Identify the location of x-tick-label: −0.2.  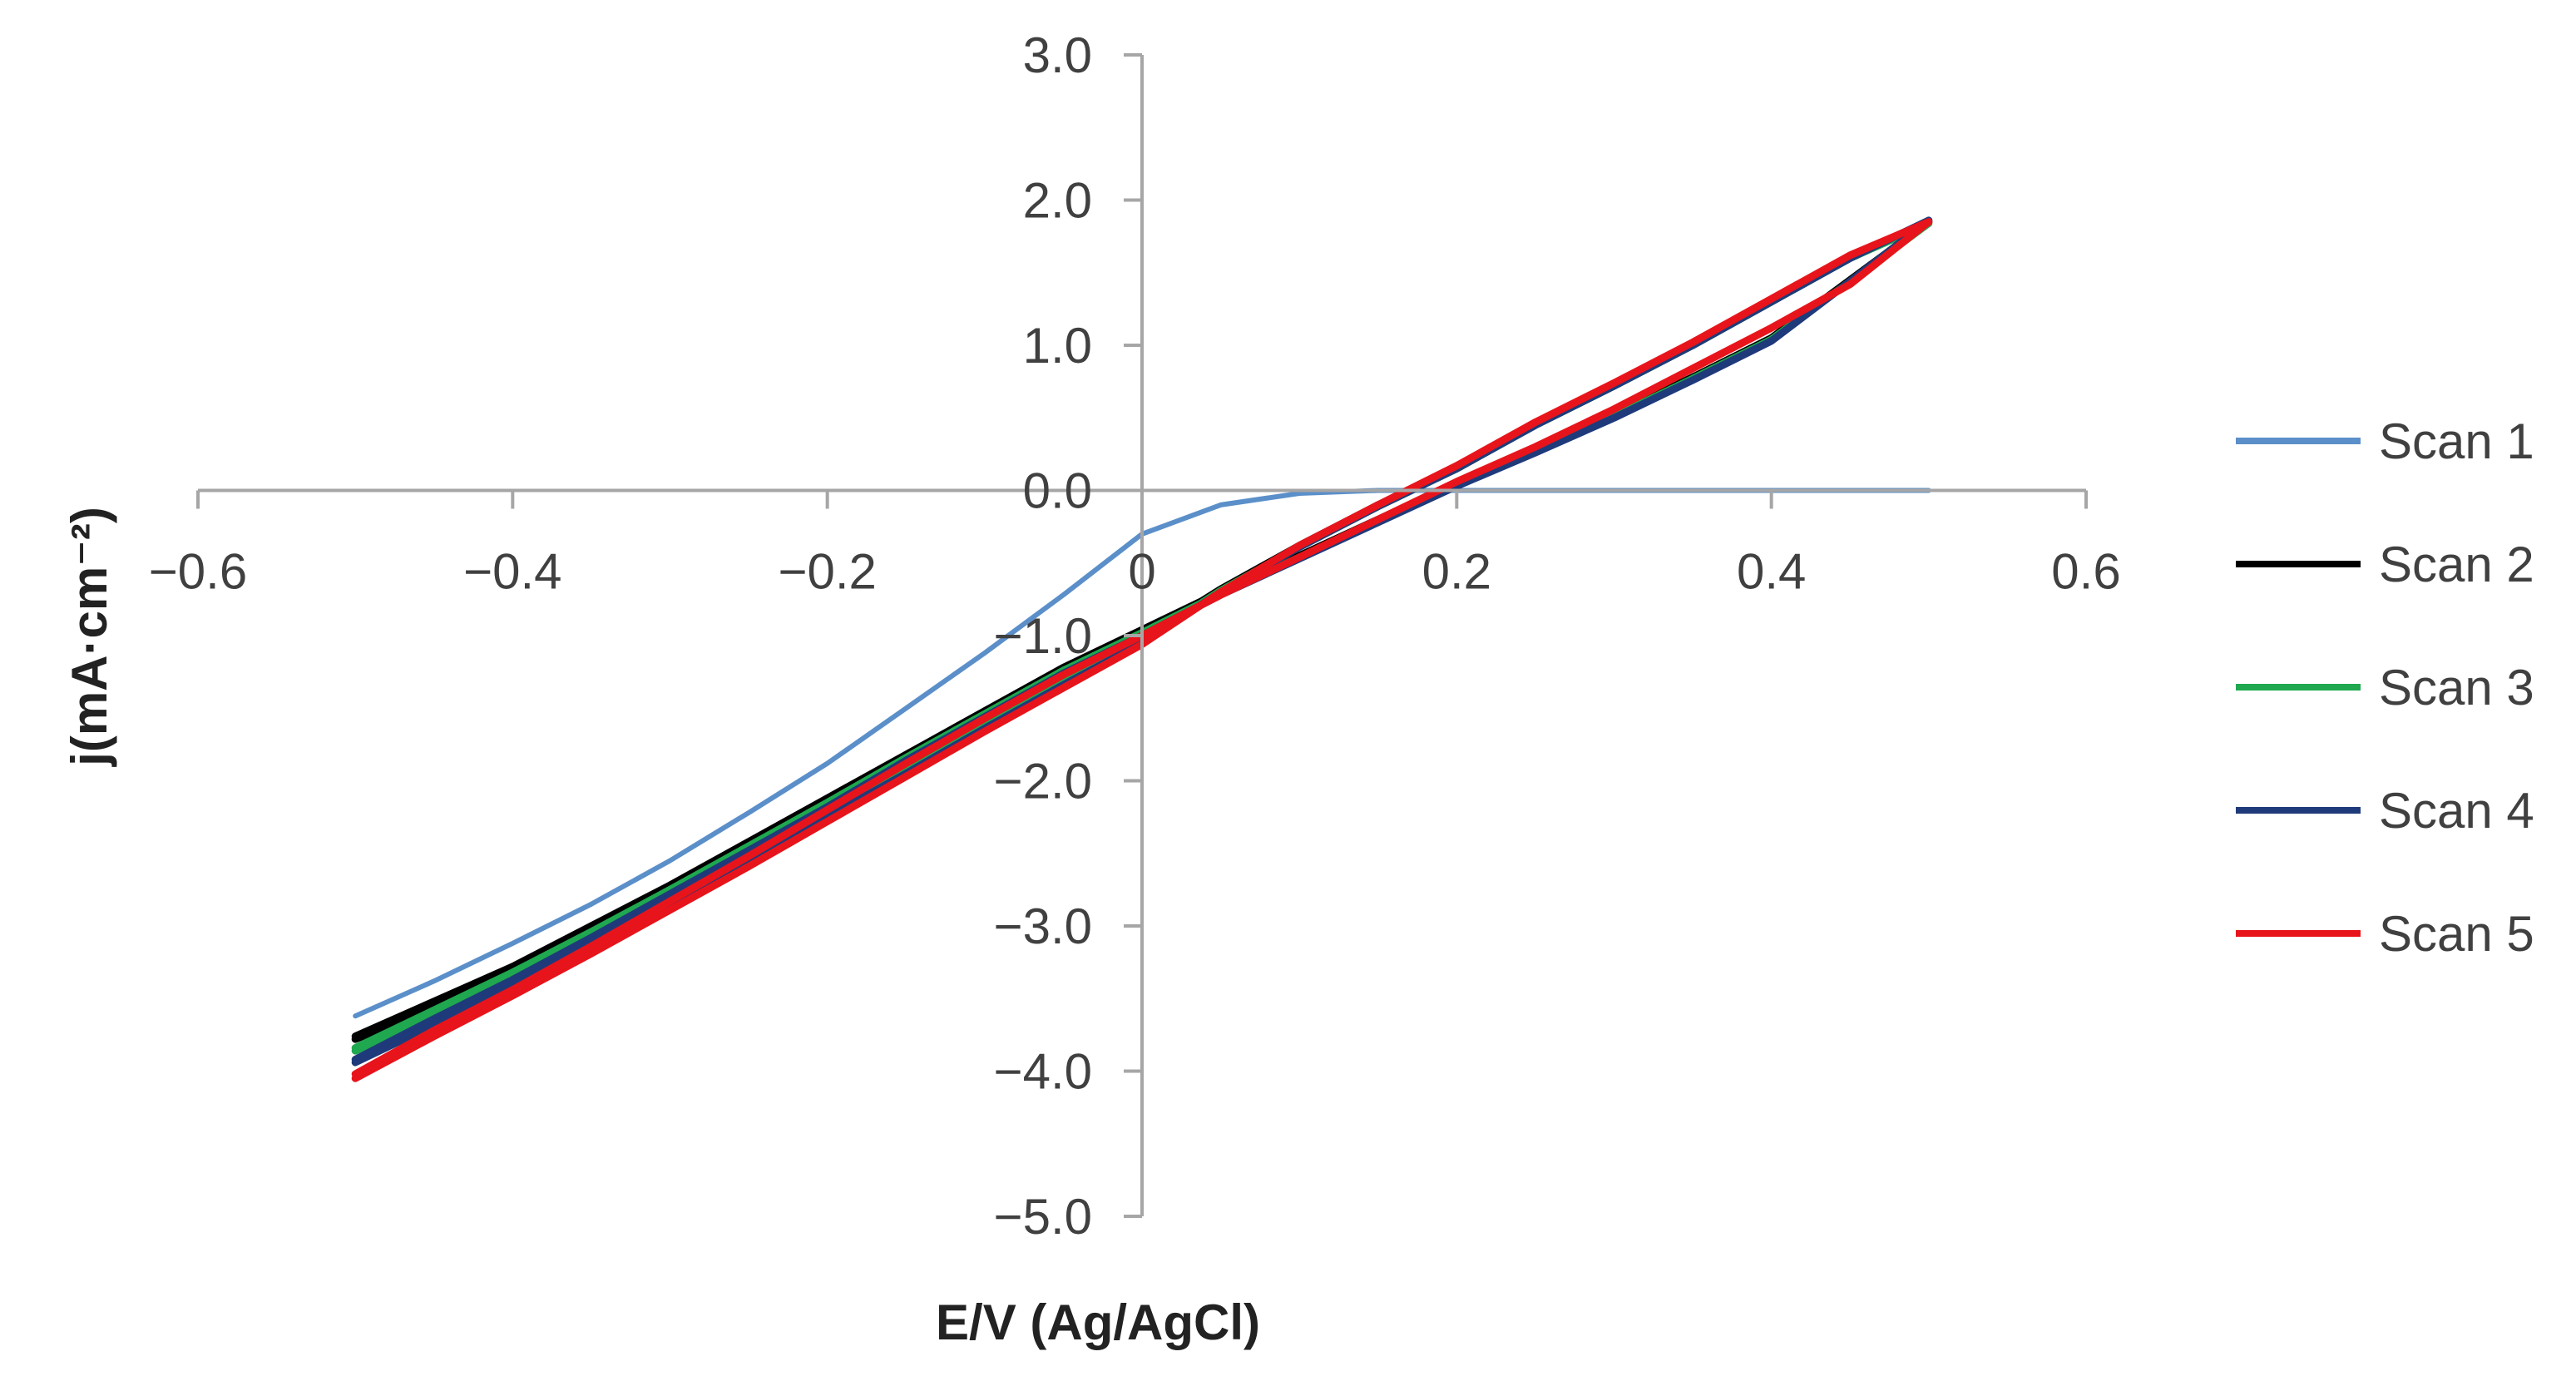
(827, 572).